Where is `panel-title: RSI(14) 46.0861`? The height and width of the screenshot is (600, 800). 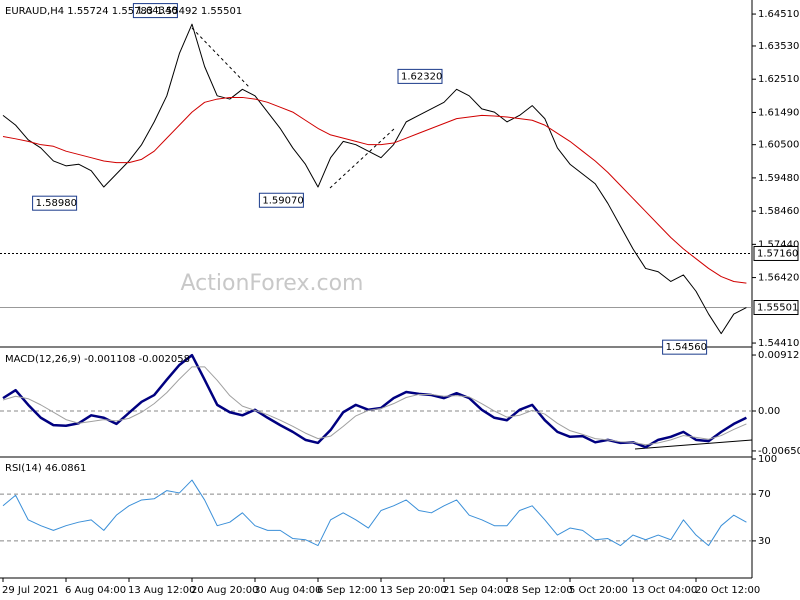
panel-title: RSI(14) 46.0861 is located at coordinates (45, 468).